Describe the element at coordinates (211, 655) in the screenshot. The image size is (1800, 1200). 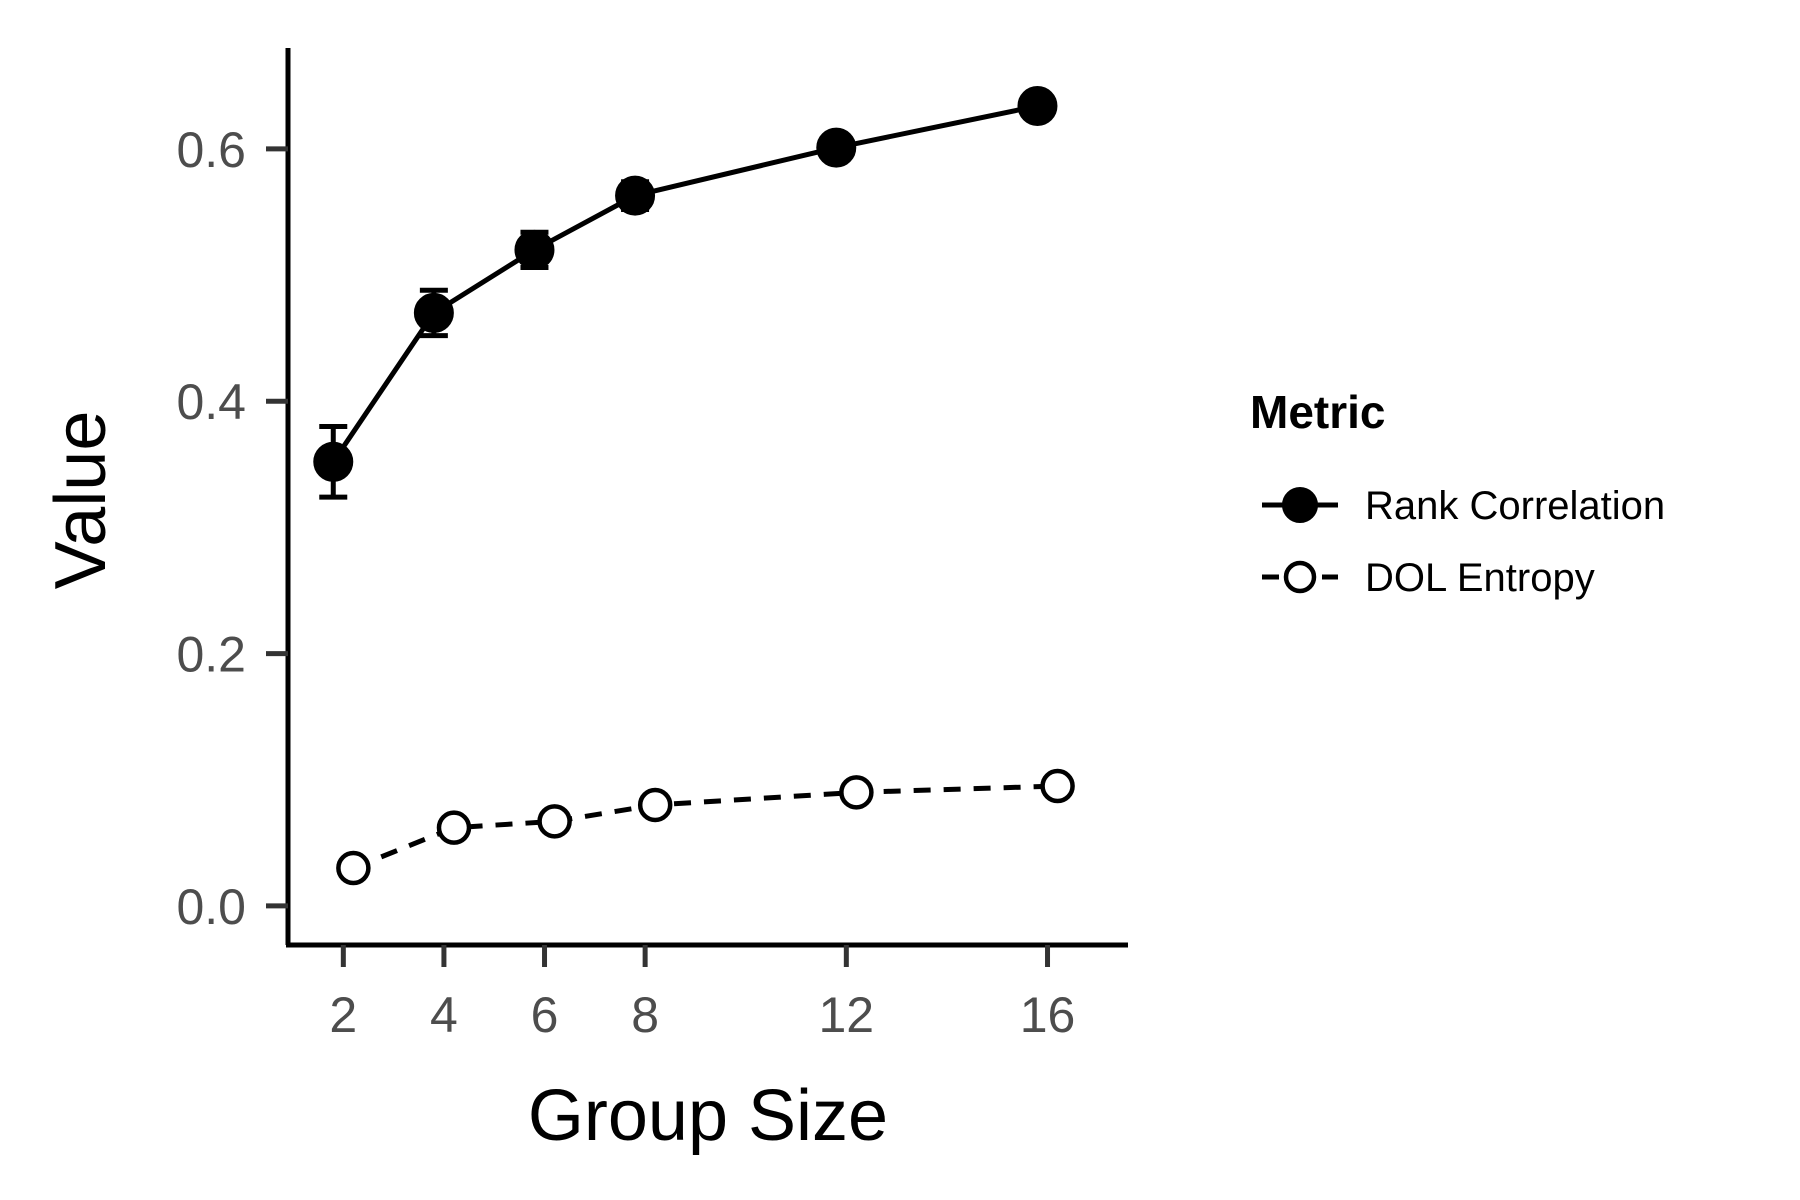
I see `y-tick-label-1: 0.2` at that location.